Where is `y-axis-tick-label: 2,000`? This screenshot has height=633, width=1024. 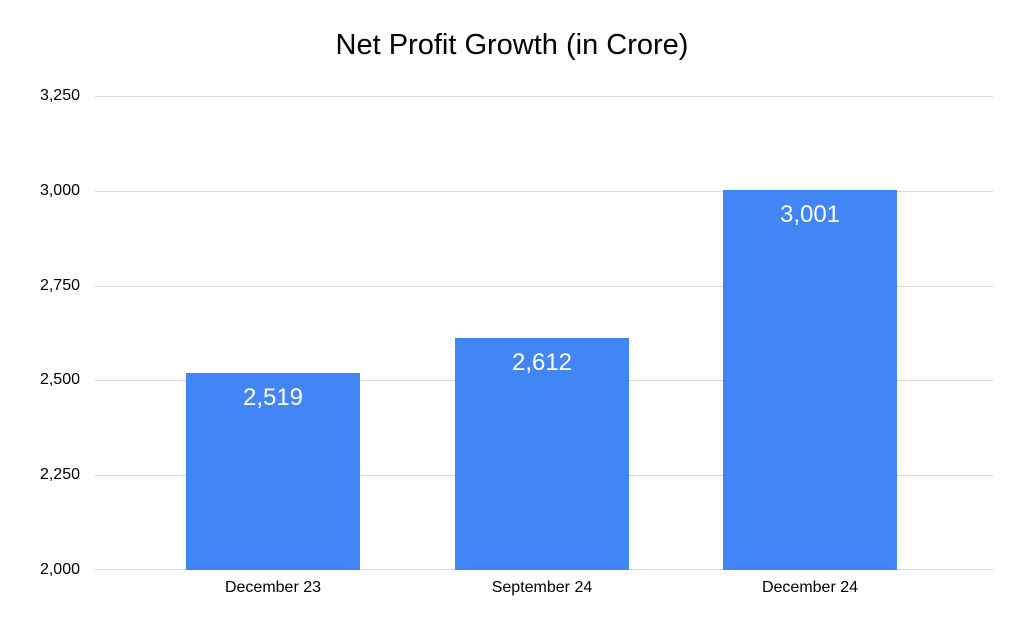 y-axis-tick-label: 2,000 is located at coordinates (59, 569).